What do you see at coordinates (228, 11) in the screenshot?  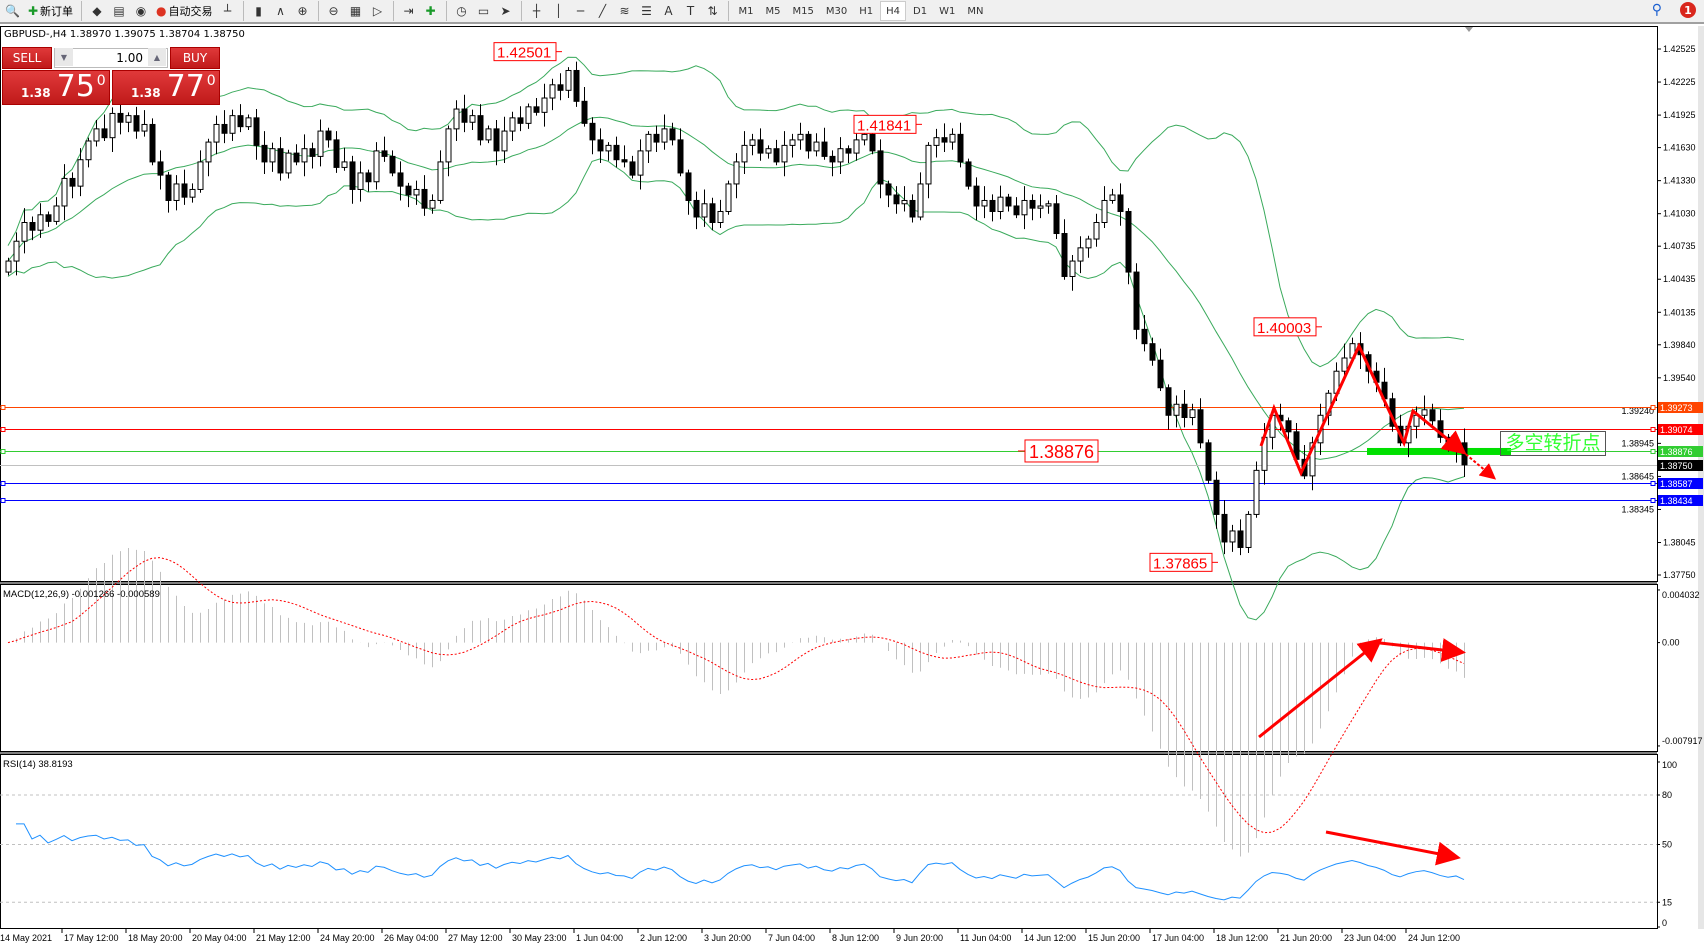 I see `bar-chart-button: ┴` at bounding box center [228, 11].